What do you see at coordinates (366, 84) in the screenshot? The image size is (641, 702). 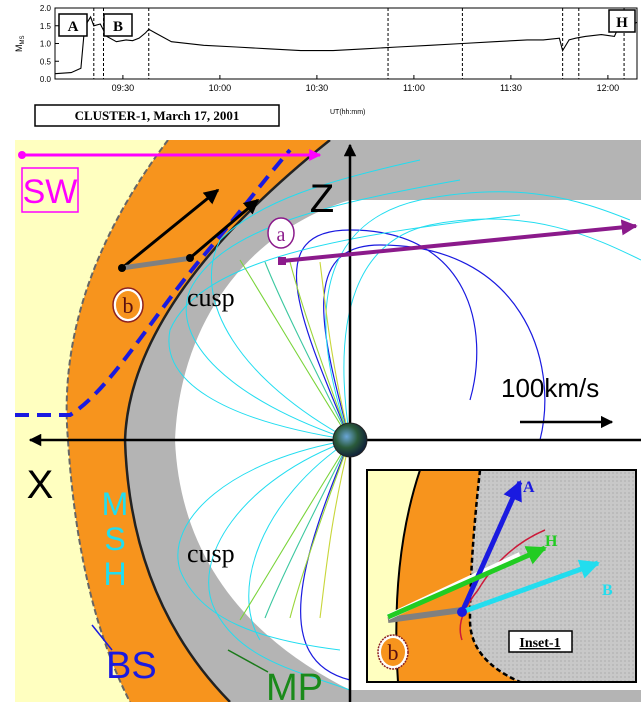 I see `x-ticks: 09:30 10:00 10:30 11:00 11:30 12:00` at bounding box center [366, 84].